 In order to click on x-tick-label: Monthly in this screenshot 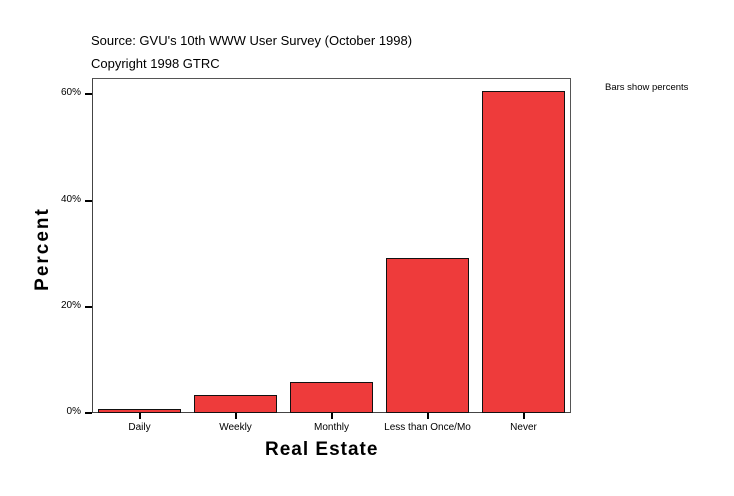, I will do `click(331, 427)`.